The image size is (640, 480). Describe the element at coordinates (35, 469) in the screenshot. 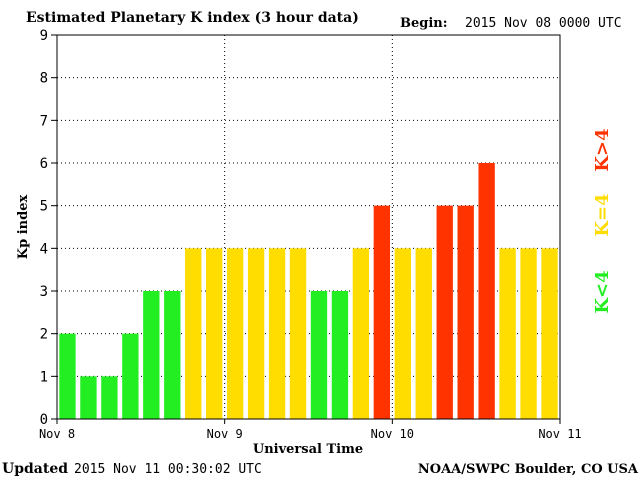

I see `updated-label: Updated` at that location.